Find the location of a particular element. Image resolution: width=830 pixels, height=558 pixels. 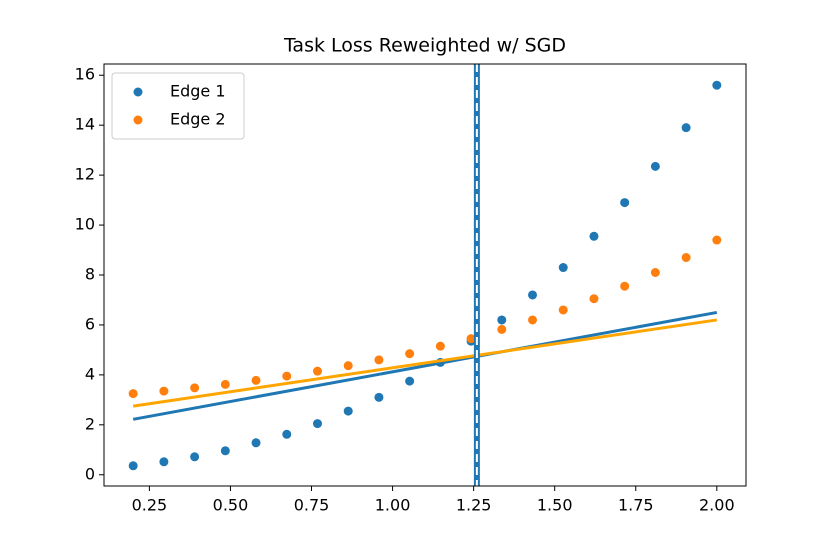

y-tick-label: 2 is located at coordinates (90, 423).